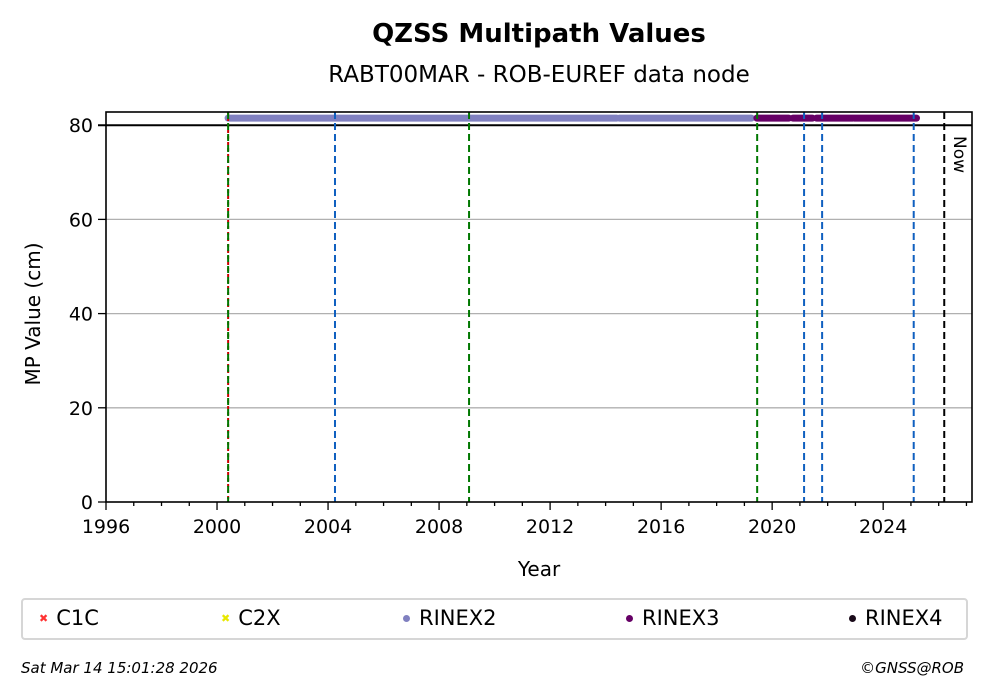  What do you see at coordinates (661, 527) in the screenshot?
I see `x-tick-label: 2016` at bounding box center [661, 527].